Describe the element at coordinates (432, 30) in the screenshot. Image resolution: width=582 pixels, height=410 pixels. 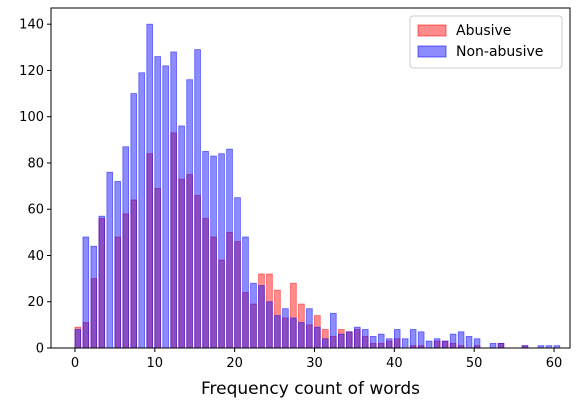
I see `legend-swatch-abusive` at that location.